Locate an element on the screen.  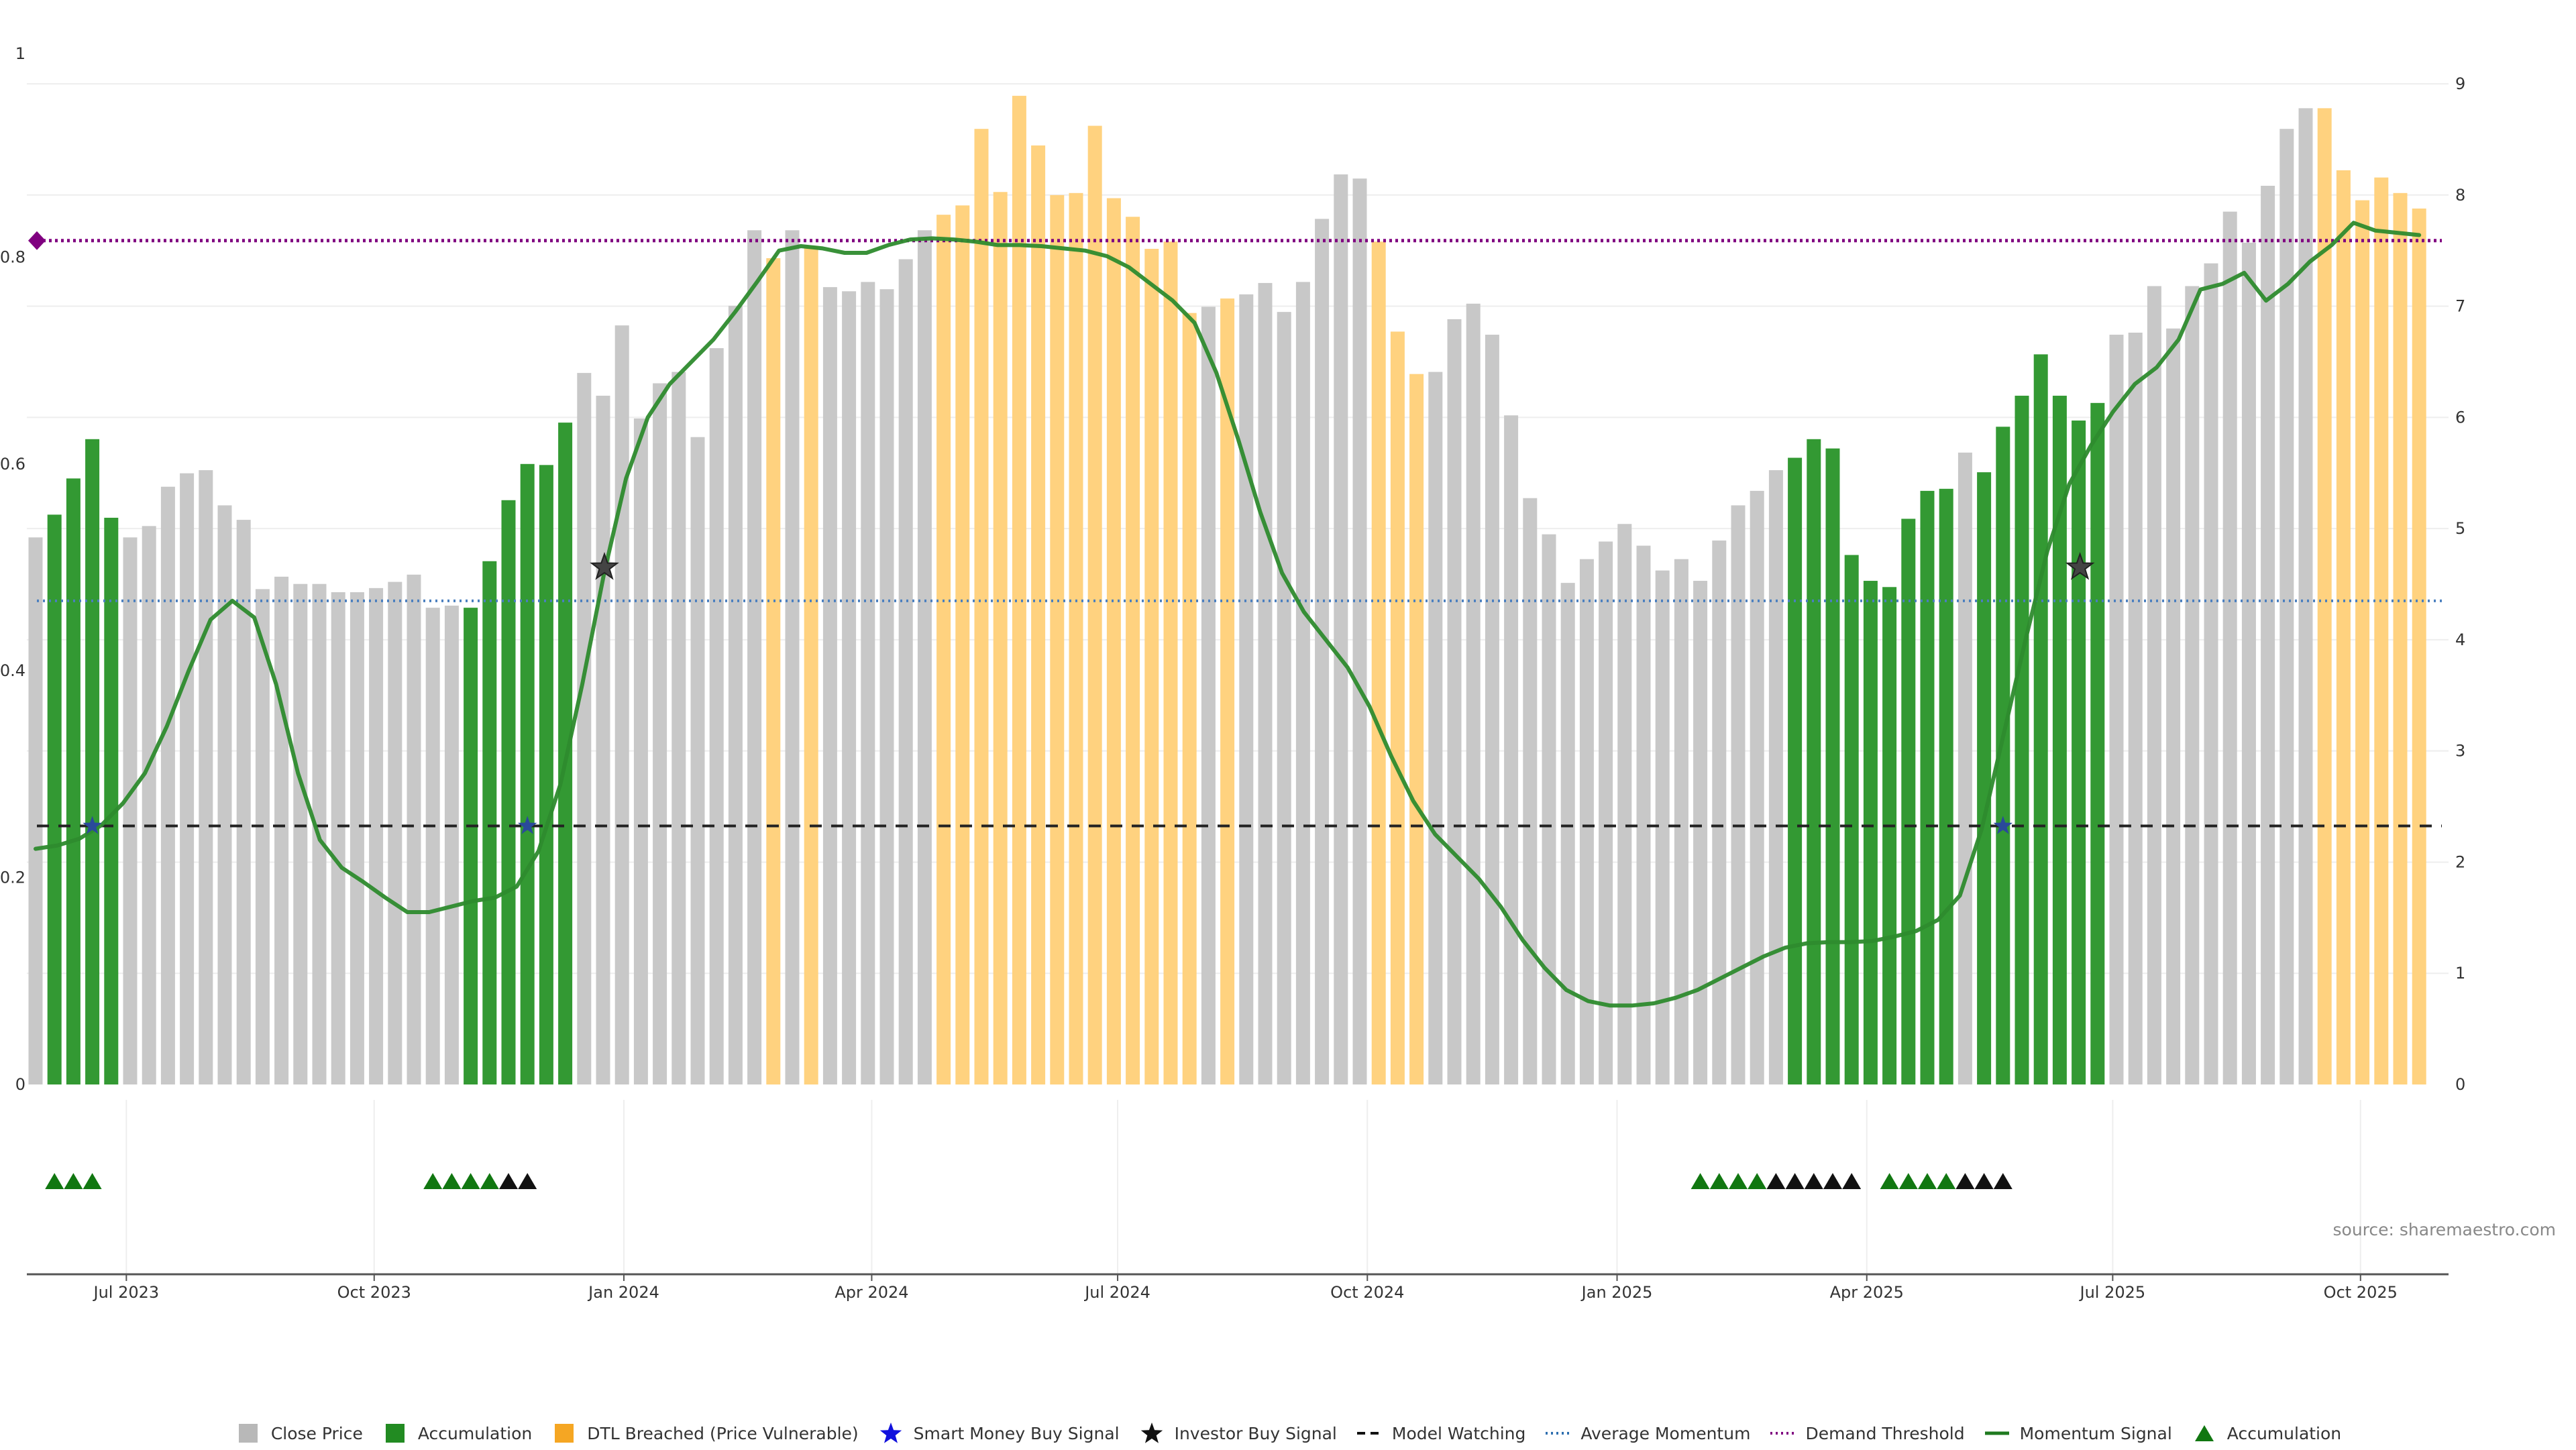
legend-square-icon is located at coordinates (395, 1433).